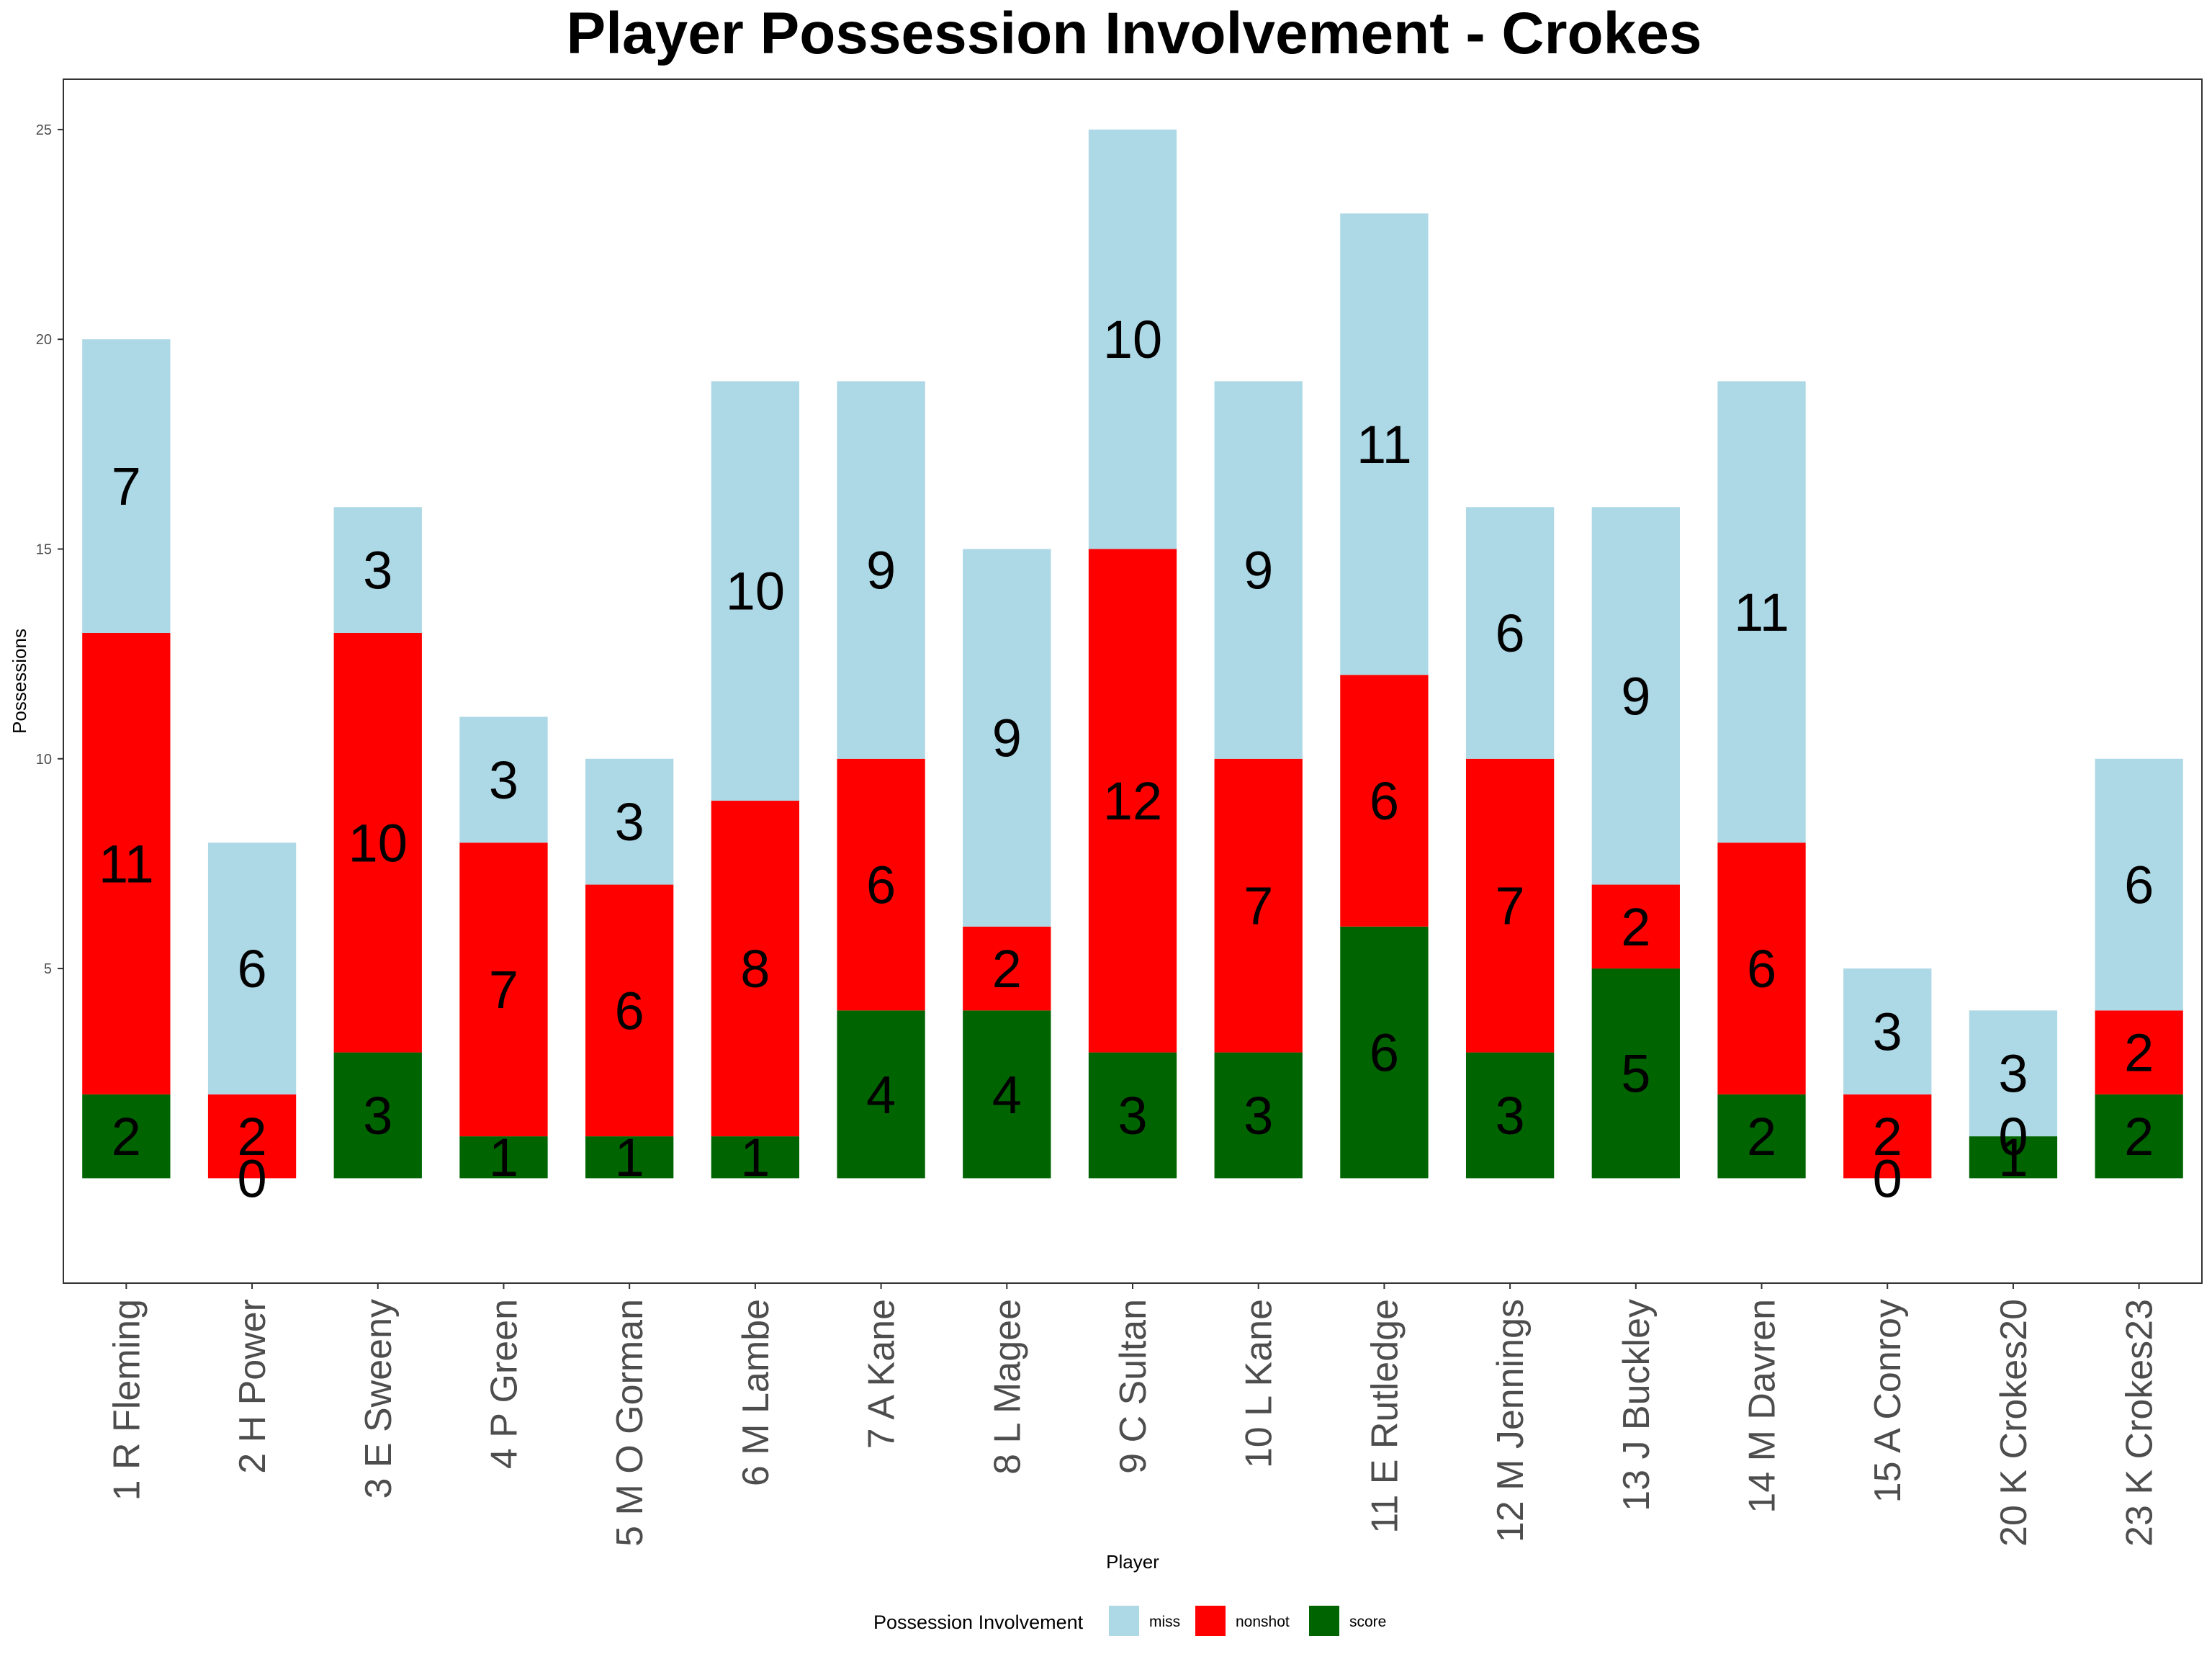 Image resolution: width=2212 pixels, height=1659 pixels. Describe the element at coordinates (882, 1374) in the screenshot. I see `x-tick-label: 7 A Kane` at that location.